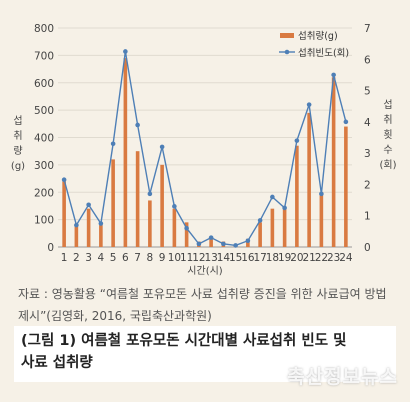 Image resolution: width=410 pixels, height=402 pixels. What do you see at coordinates (367, 248) in the screenshot?
I see `y2-tick-label: 0` at bounding box center [367, 248].